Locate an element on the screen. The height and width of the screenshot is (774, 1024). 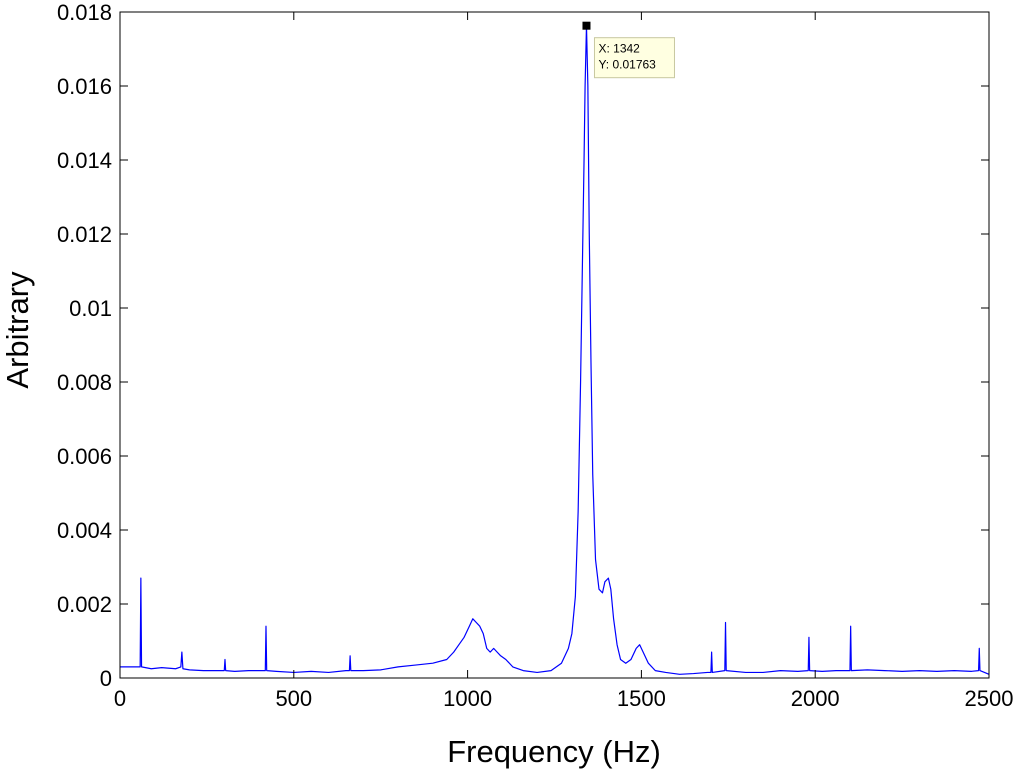
y-tick-label: 0.014 is located at coordinates (84, 160).